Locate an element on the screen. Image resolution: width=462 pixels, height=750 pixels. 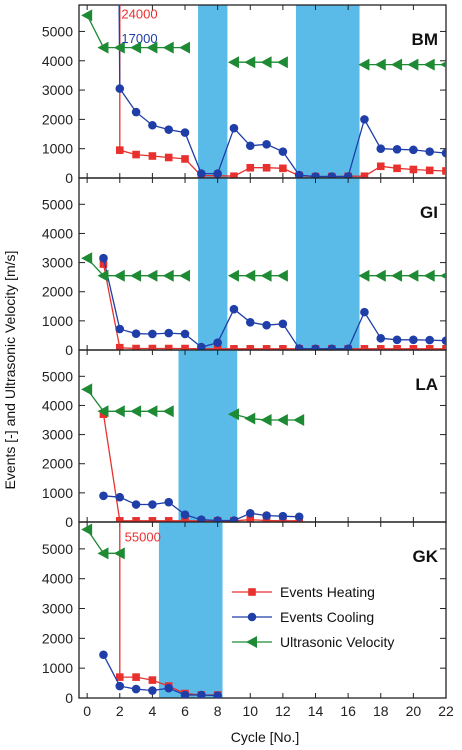
offscale-annotation: 55000 is located at coordinates (143, 536).